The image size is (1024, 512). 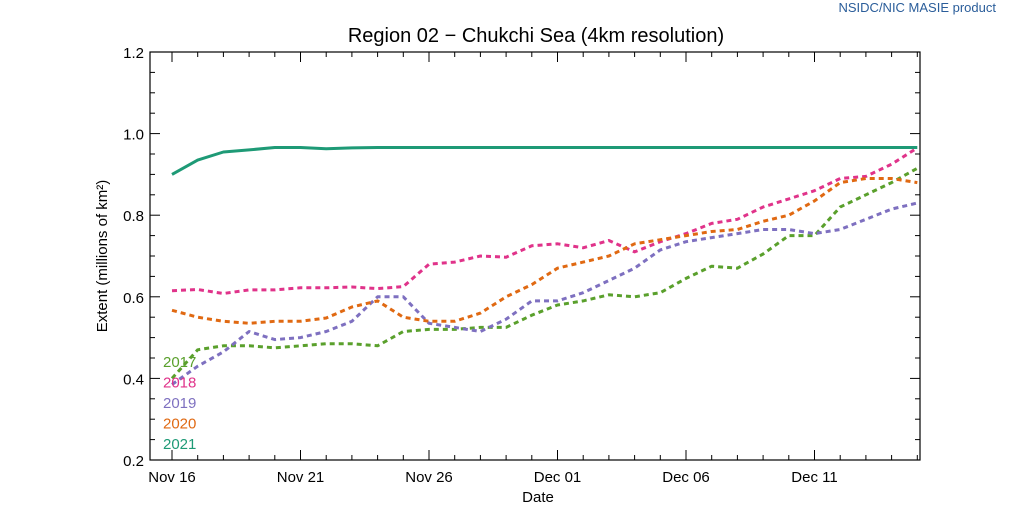 I want to click on x-tick-label: Nov 26, so click(x=429, y=477).